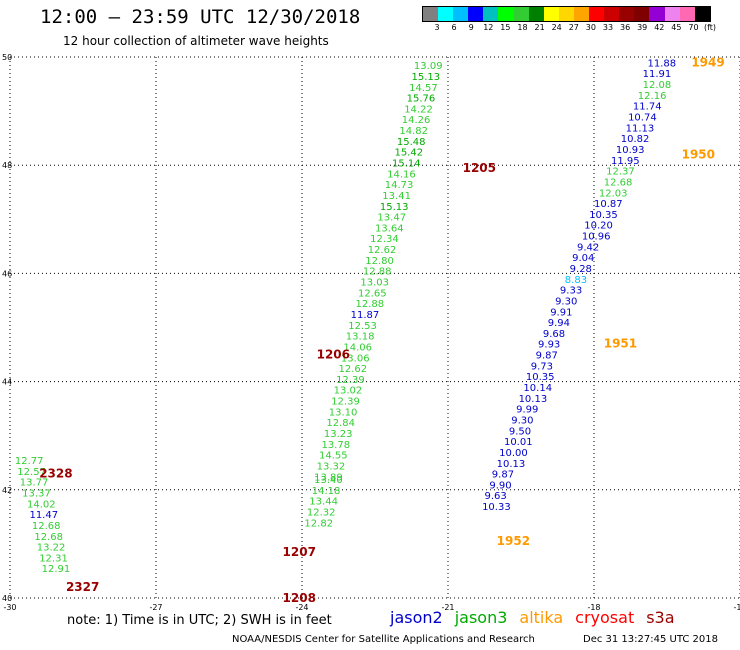 The image size is (740, 650). Describe the element at coordinates (331, 466) in the screenshot. I see `swh-value-jason3: 13.32` at that location.